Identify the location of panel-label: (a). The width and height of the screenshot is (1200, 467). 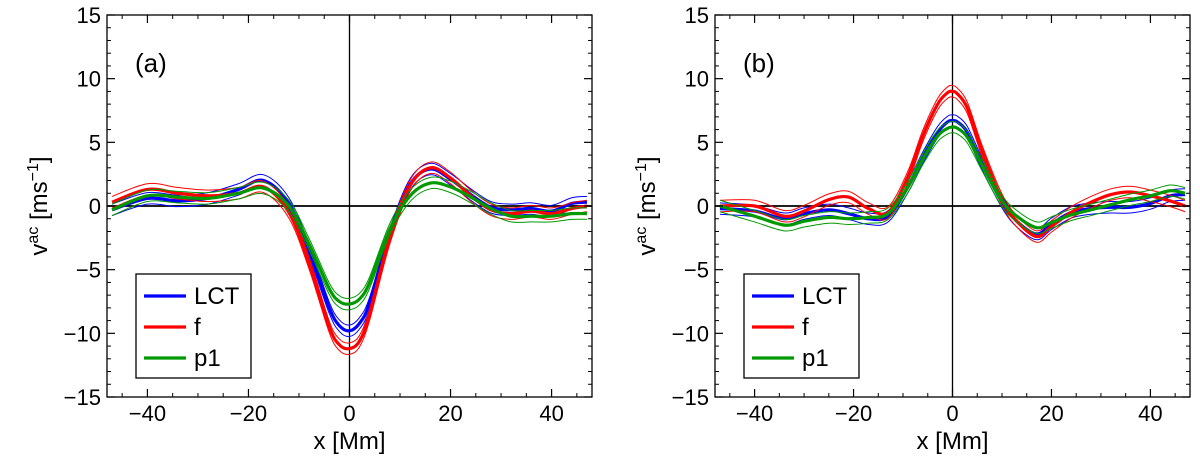
(151, 63).